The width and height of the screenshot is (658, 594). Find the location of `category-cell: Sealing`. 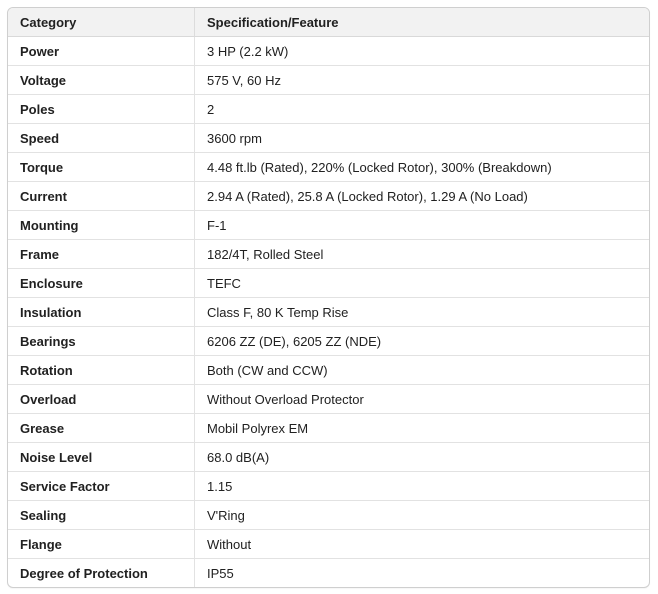

category-cell: Sealing is located at coordinates (101, 515).